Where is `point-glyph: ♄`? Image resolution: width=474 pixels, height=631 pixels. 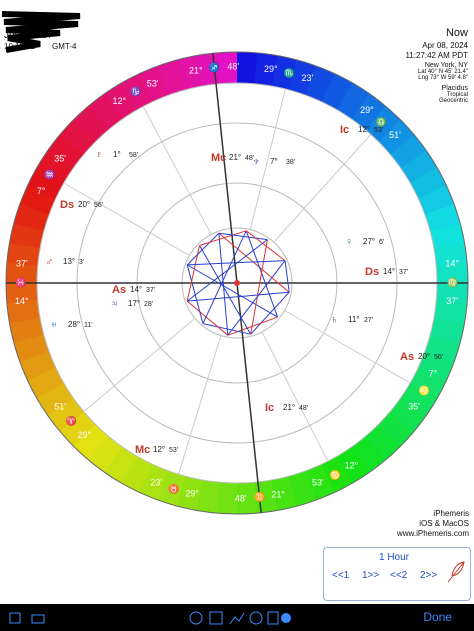
point-glyph: ♄ is located at coordinates (334, 320).